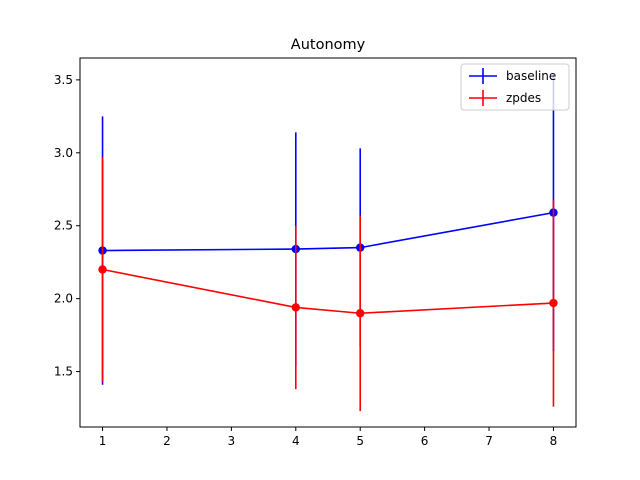  What do you see at coordinates (103, 441) in the screenshot?
I see `x-tick-label-0: 1` at bounding box center [103, 441].